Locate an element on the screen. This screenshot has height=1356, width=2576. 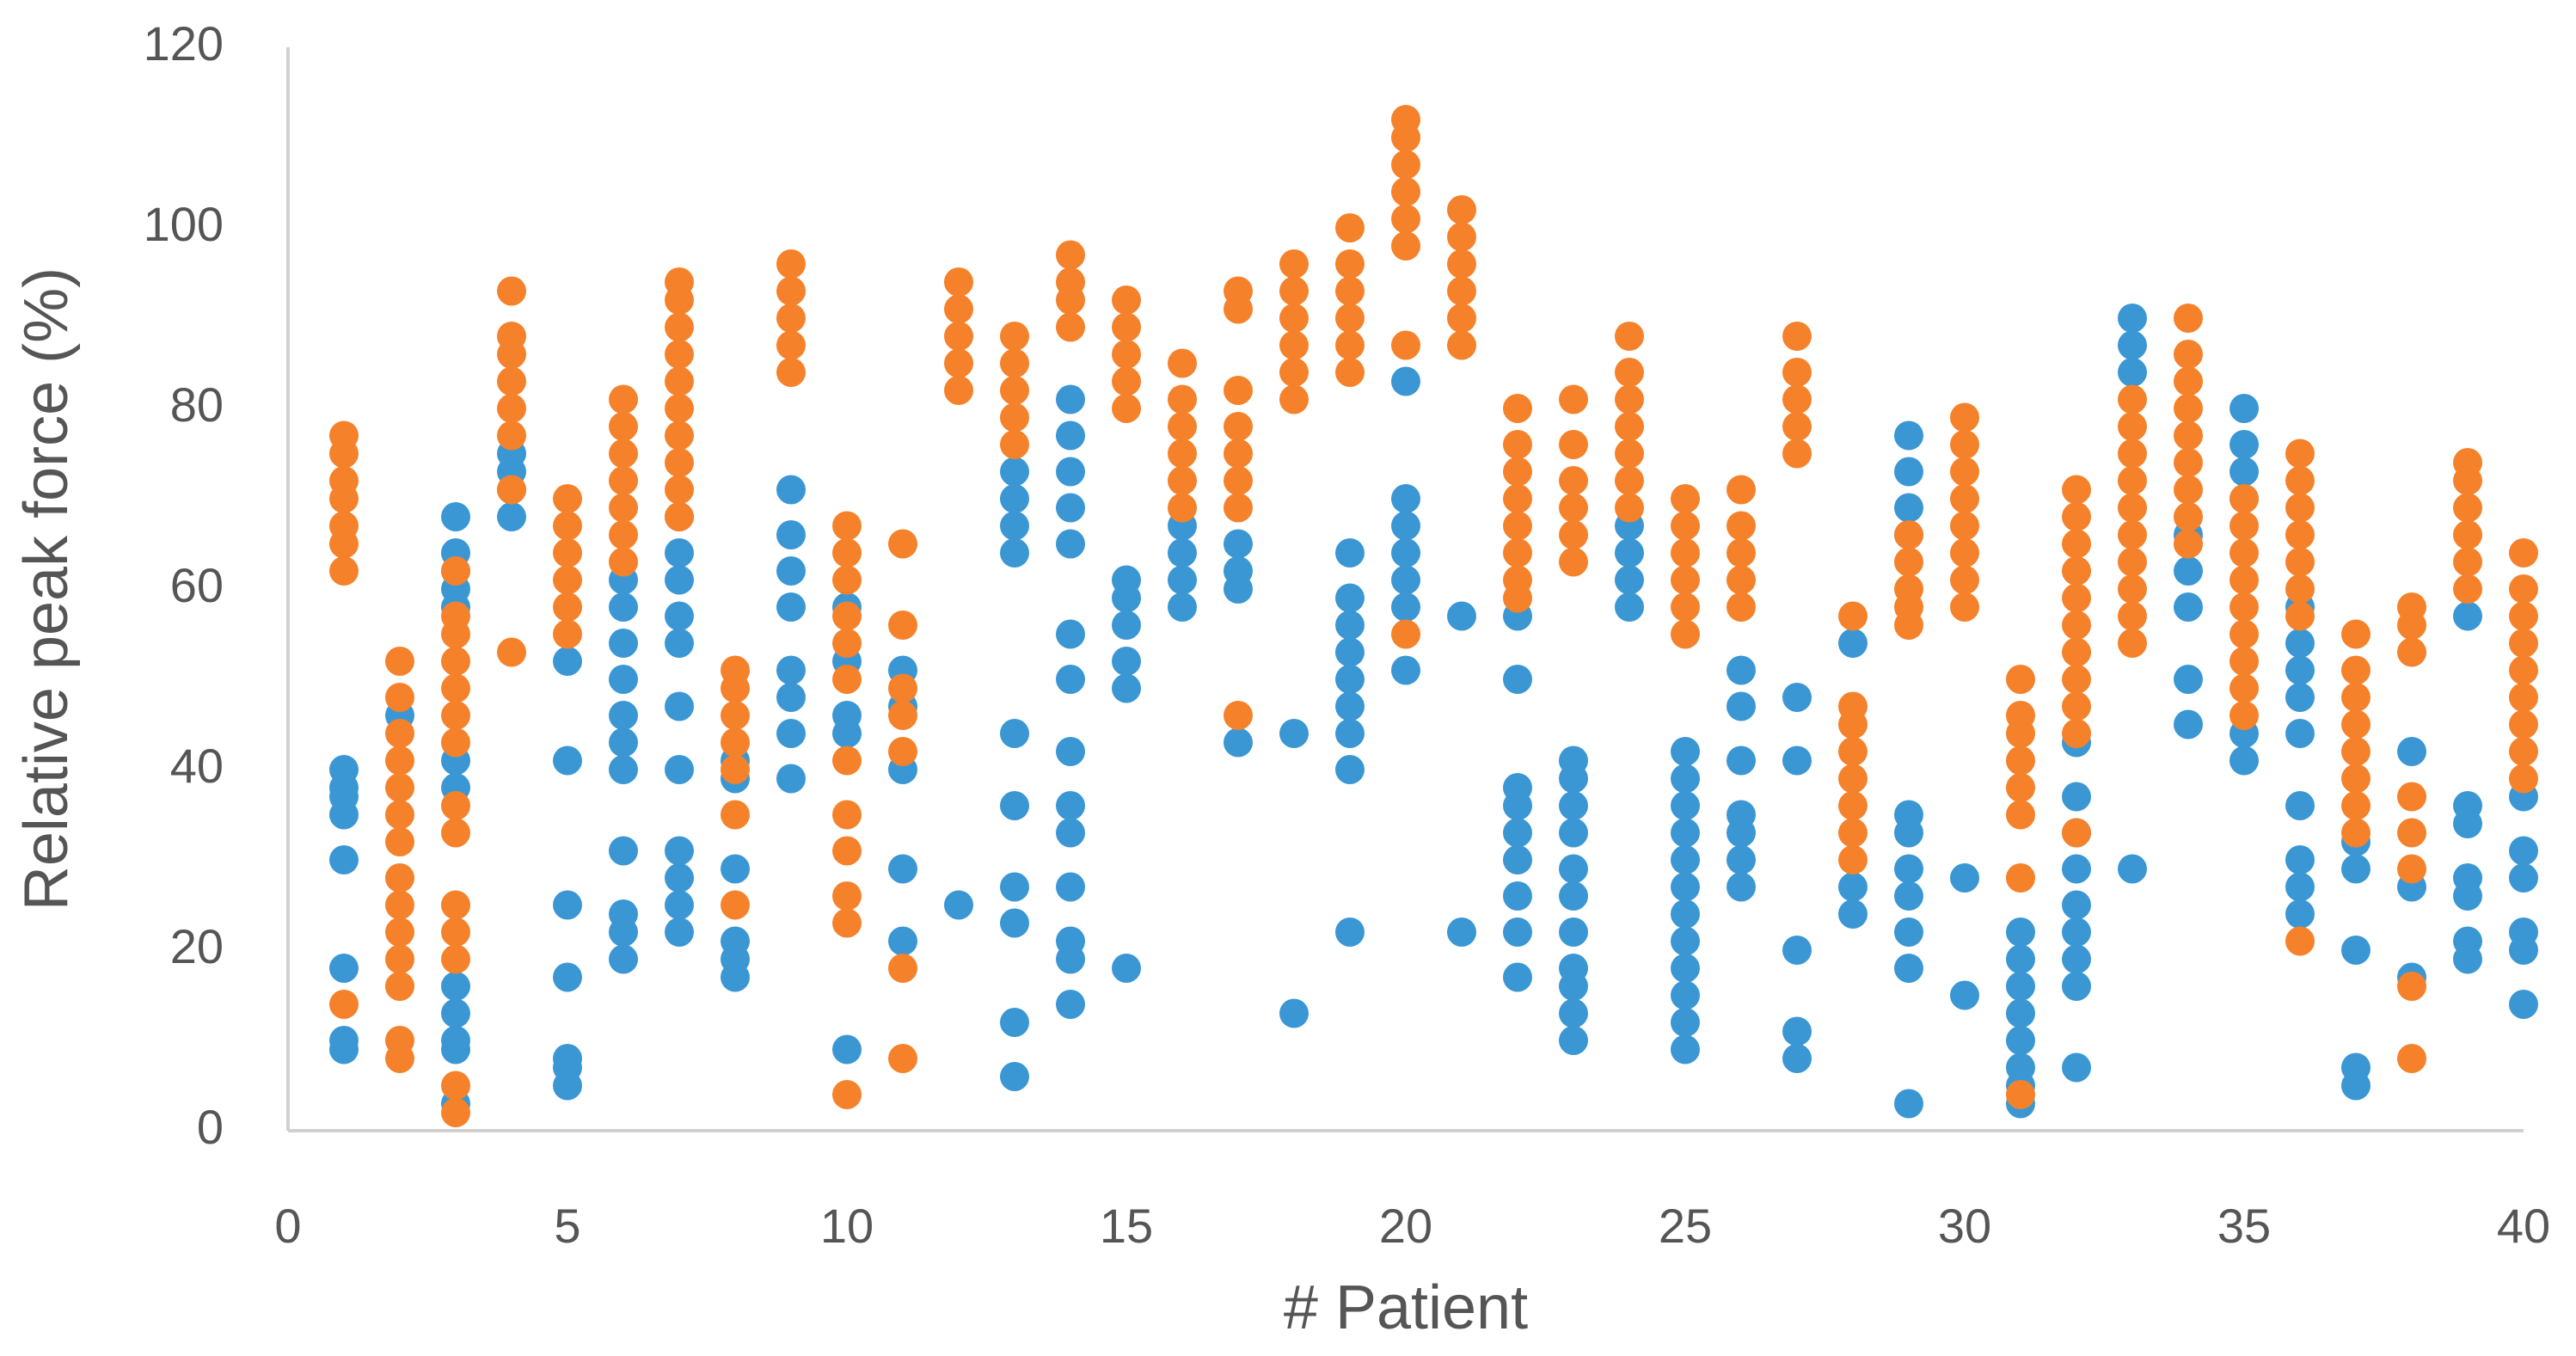
y-axis-ticks: 0 20 40 60 80 100 120 is located at coordinates (184, 585).